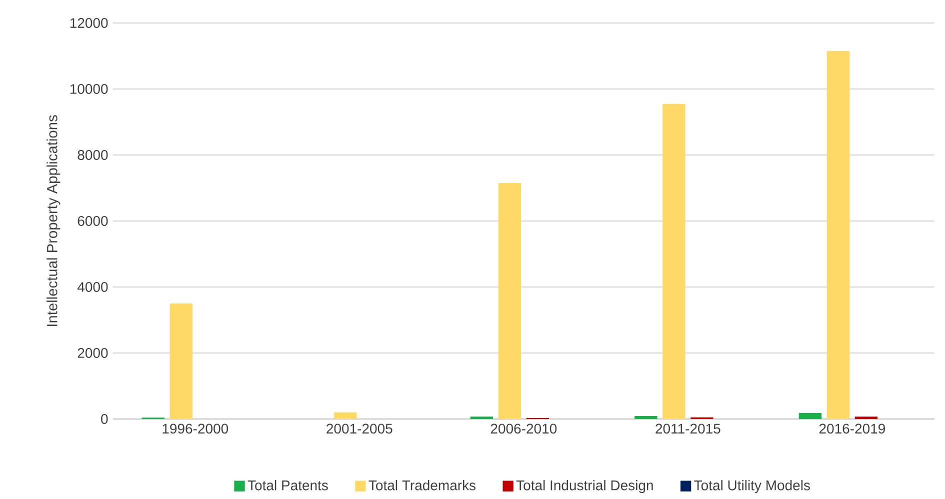  I want to click on legend-label: Total Utility Models, so click(752, 487).